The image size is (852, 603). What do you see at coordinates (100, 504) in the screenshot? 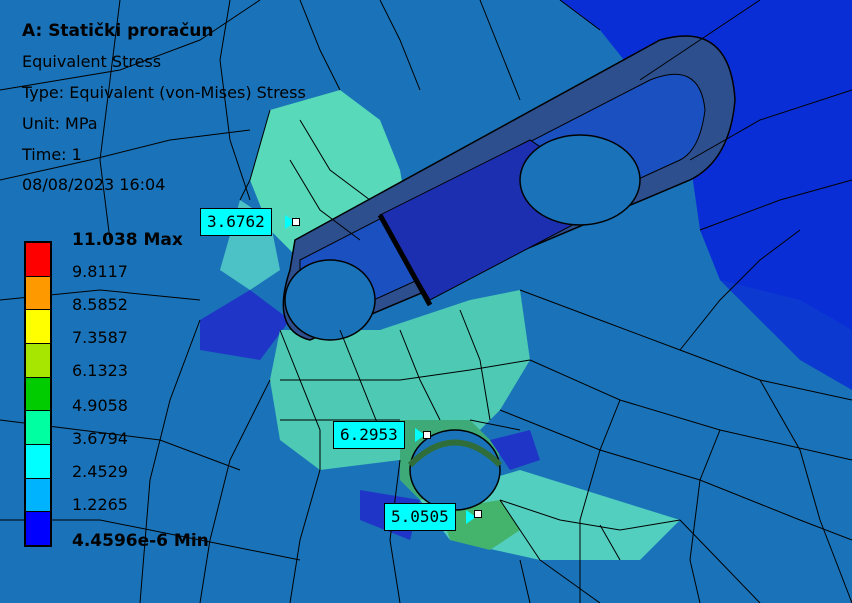
I see `legend-level-label: 1.2265` at bounding box center [100, 504].